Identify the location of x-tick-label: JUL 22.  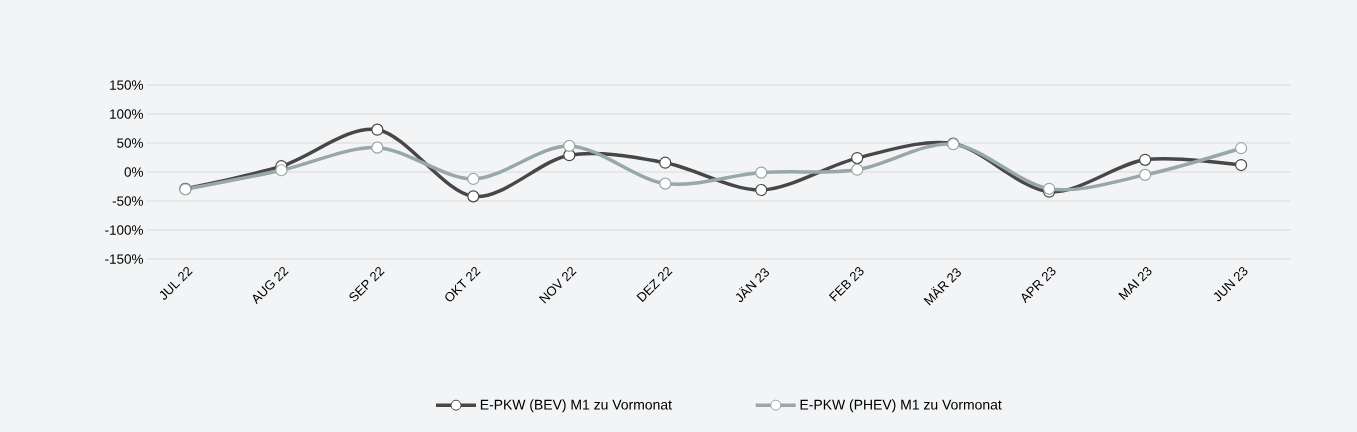
(176, 283).